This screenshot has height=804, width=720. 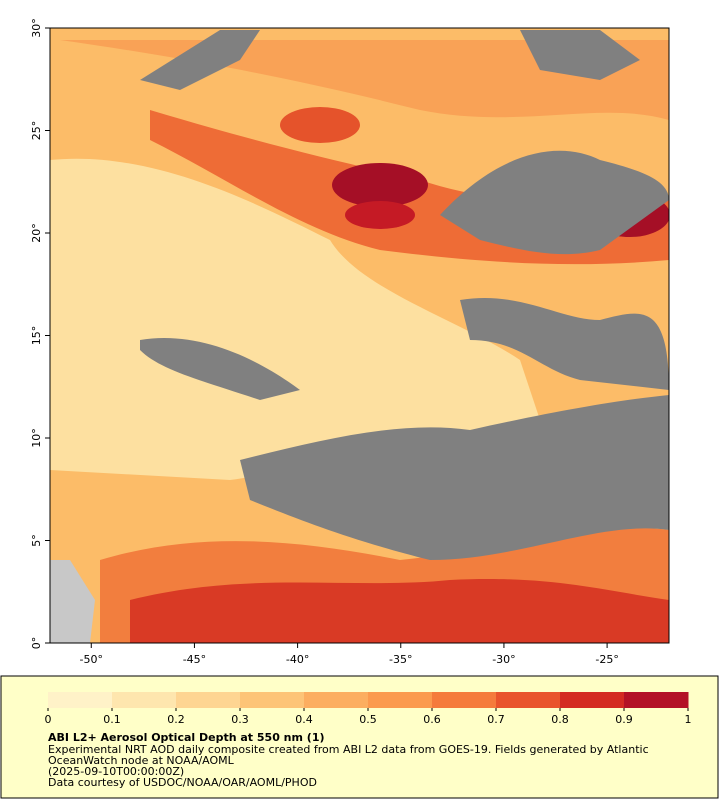 I want to click on colorbar-tick-label: 0, so click(x=48, y=719).